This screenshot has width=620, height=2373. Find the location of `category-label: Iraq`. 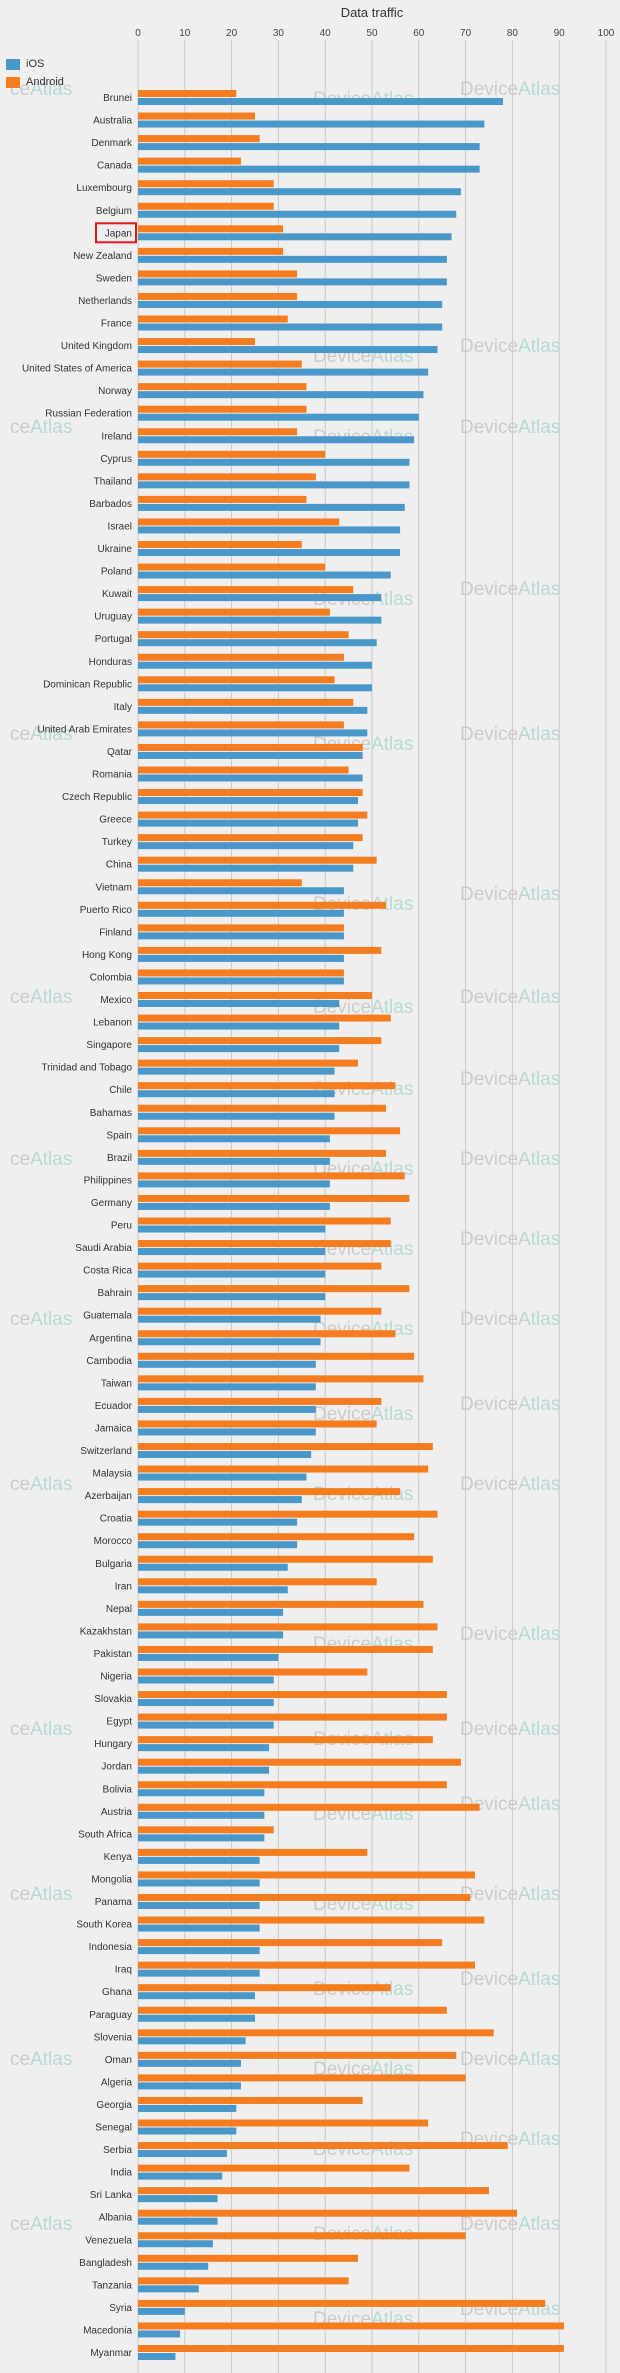

category-label: Iraq is located at coordinates (123, 1970).